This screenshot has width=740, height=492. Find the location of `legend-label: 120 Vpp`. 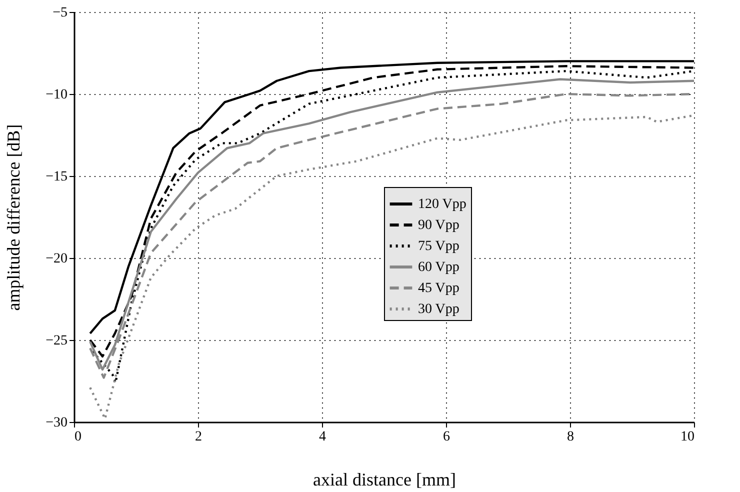

legend-label: 120 Vpp is located at coordinates (442, 204).